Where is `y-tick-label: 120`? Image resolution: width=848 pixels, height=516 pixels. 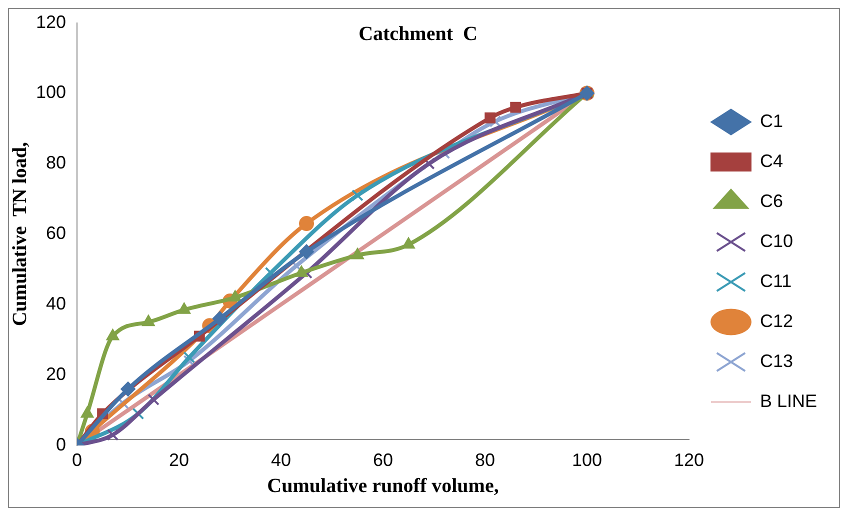 y-tick-label: 120 is located at coordinates (51, 22).